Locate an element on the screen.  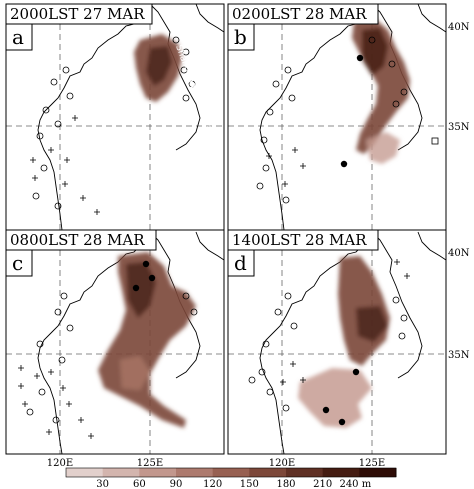
colorbar-tick-label: 150 is located at coordinates (249, 484).